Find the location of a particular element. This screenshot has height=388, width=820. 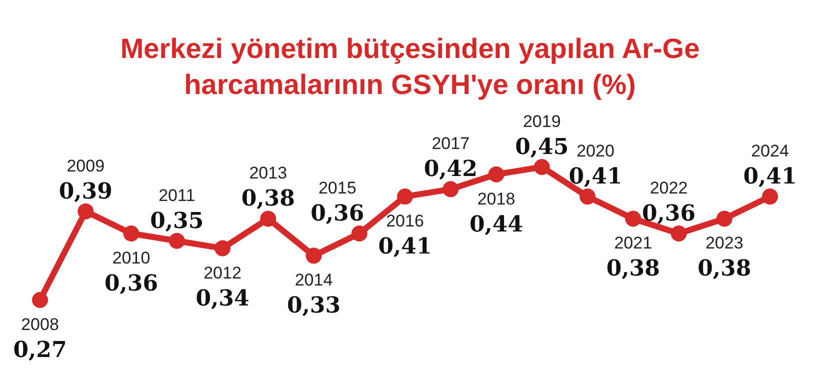

x-tick-label: 2009 is located at coordinates (85, 166).